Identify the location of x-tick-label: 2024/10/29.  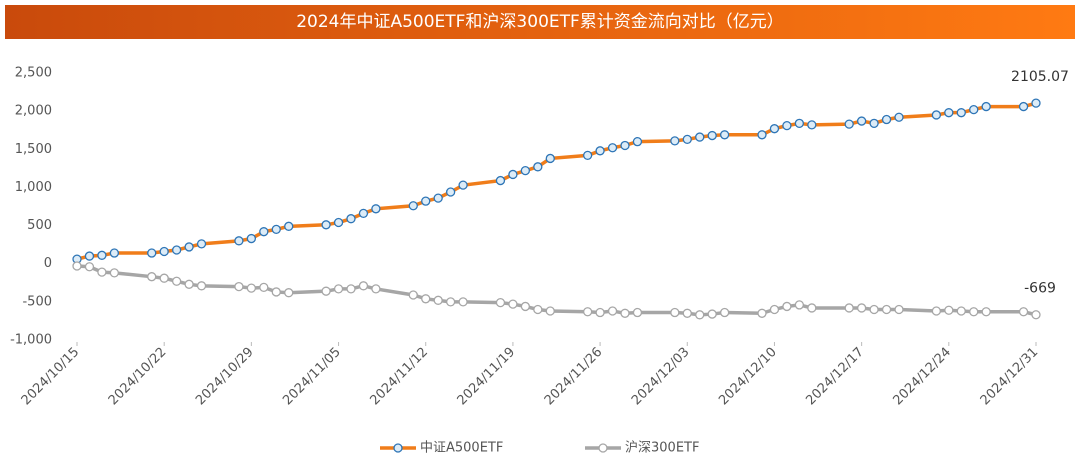
(225, 377).